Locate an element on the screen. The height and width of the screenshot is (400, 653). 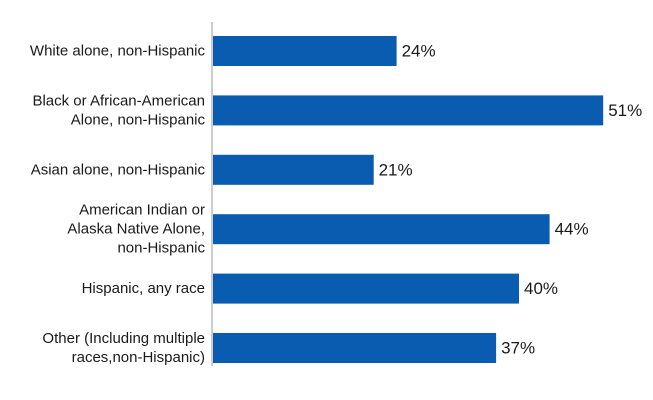
category-label-line: Other (Including multiple is located at coordinates (123, 338).